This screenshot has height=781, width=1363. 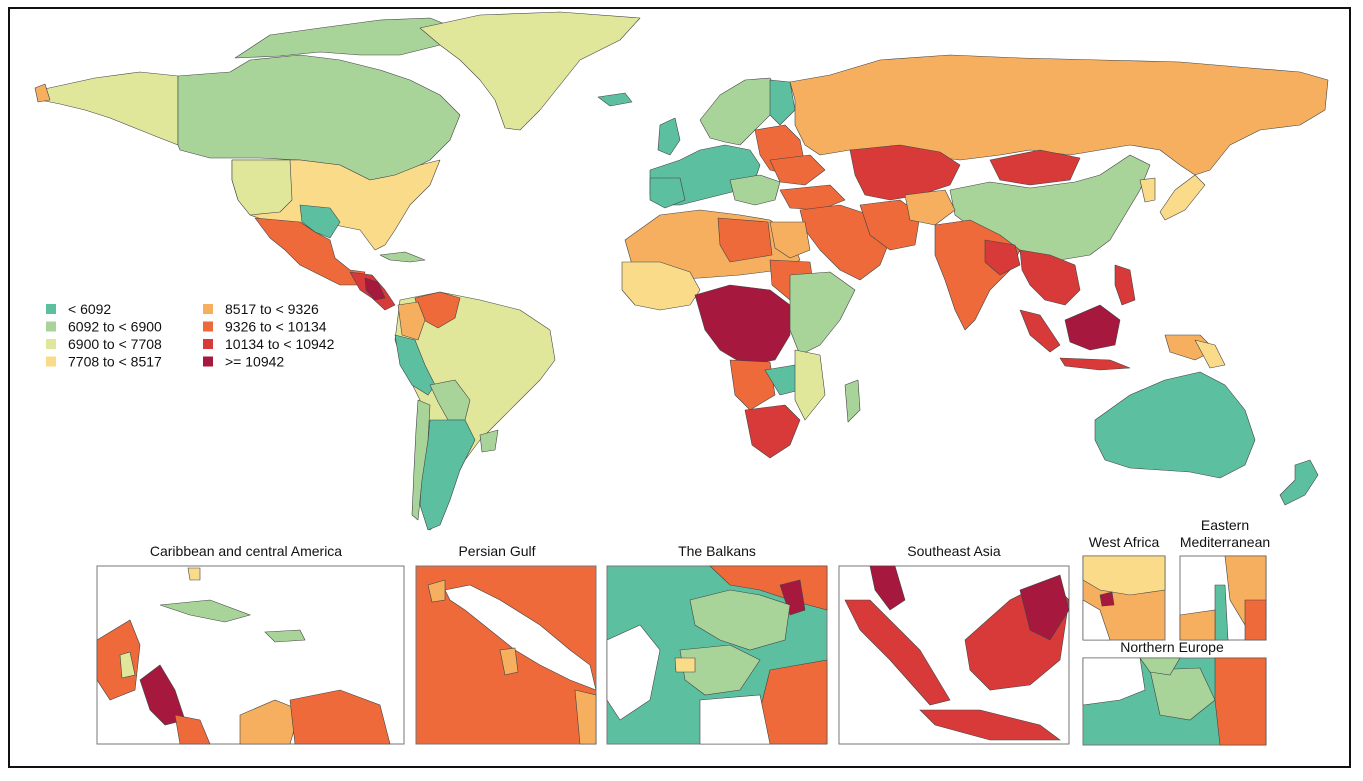 What do you see at coordinates (272, 309) in the screenshot?
I see `legend-label-5: 8517 to < 9326` at bounding box center [272, 309].